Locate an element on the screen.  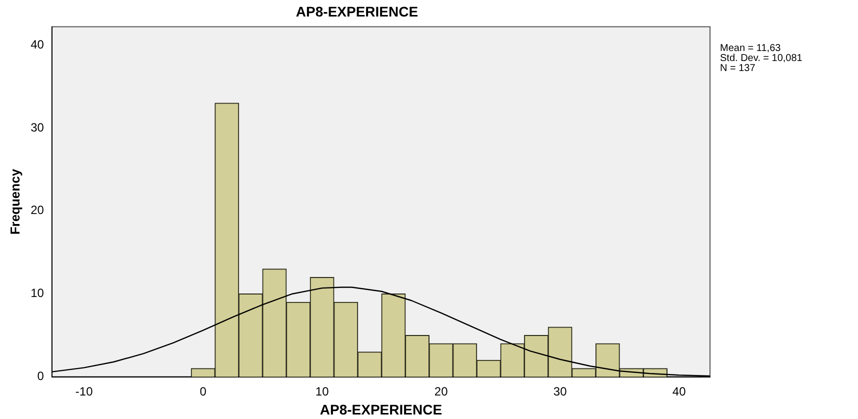
x-tick-label: -10 is located at coordinates (84, 391).